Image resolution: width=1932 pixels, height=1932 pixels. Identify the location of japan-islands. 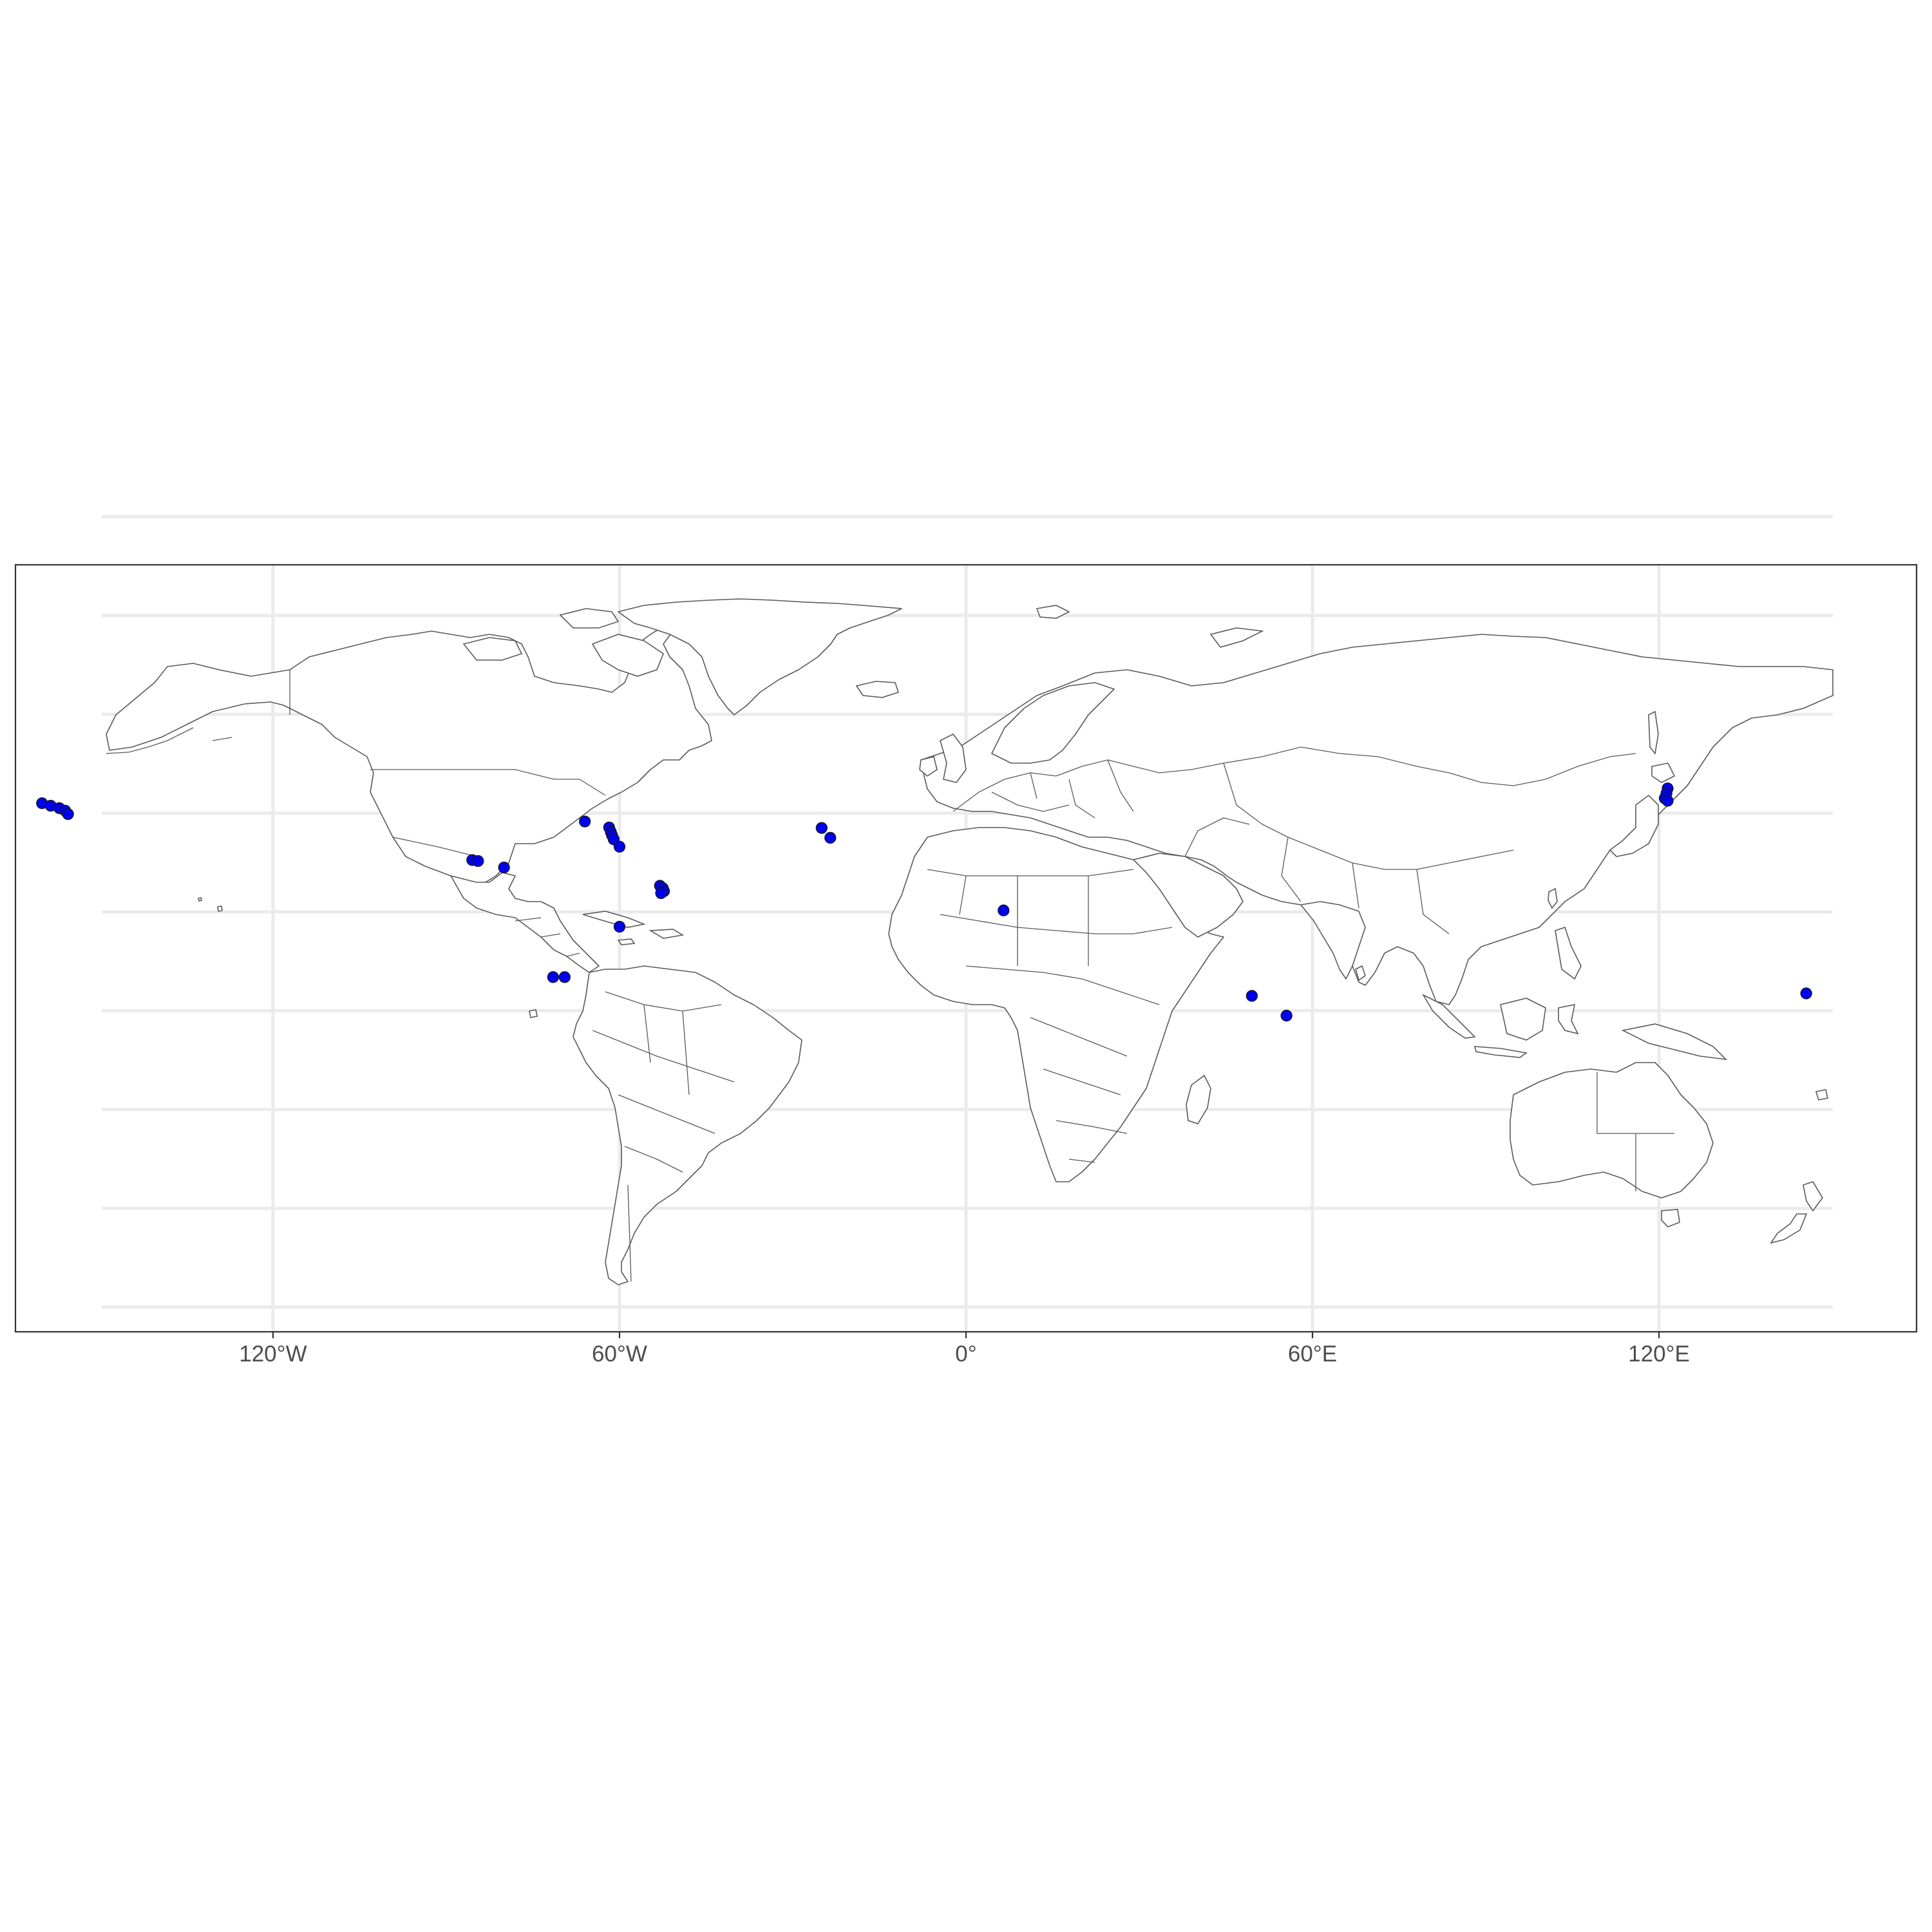
(1634, 825).